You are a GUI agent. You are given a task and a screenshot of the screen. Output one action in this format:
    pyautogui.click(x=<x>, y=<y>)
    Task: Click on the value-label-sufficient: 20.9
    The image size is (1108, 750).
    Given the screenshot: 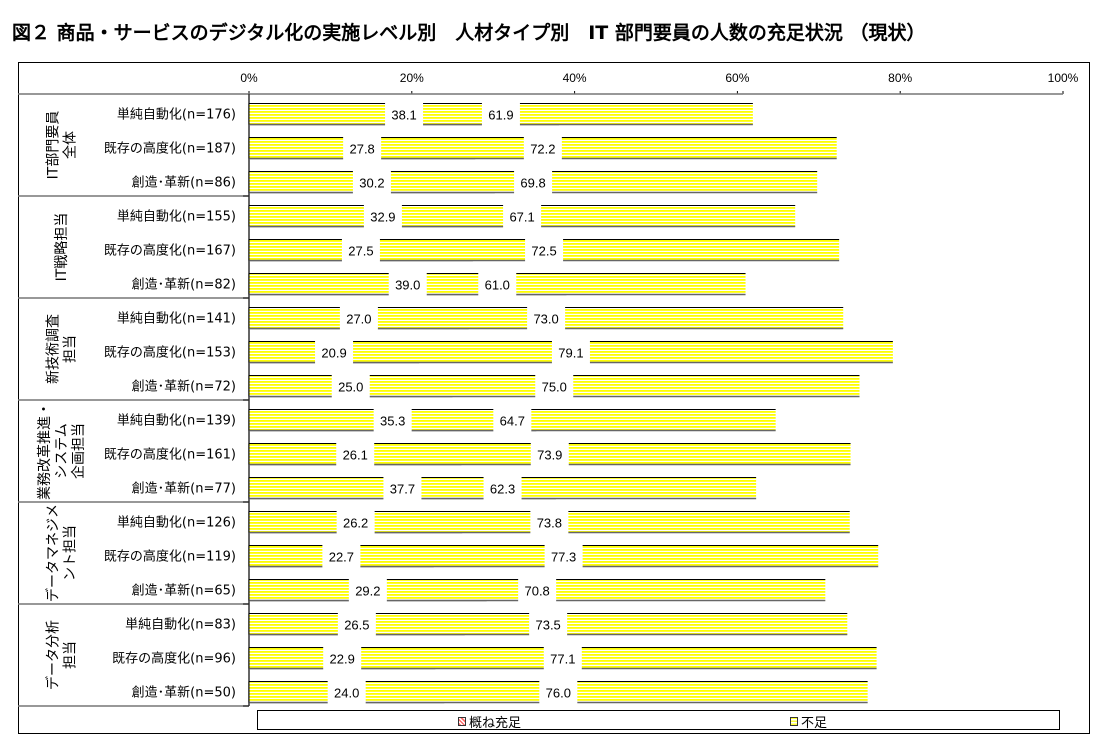 What is the action you would take?
    pyautogui.click(x=333, y=353)
    